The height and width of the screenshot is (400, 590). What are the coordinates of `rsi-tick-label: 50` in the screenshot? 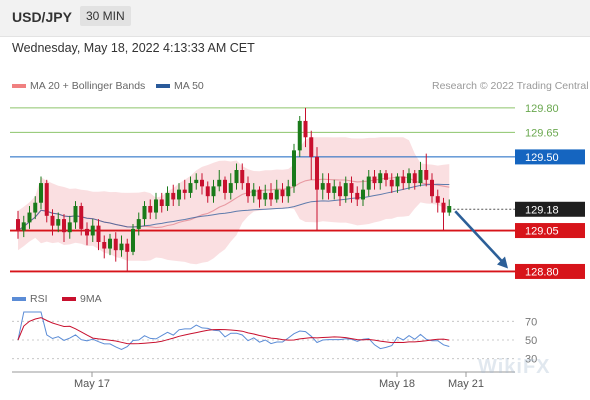 It's located at (531, 341).